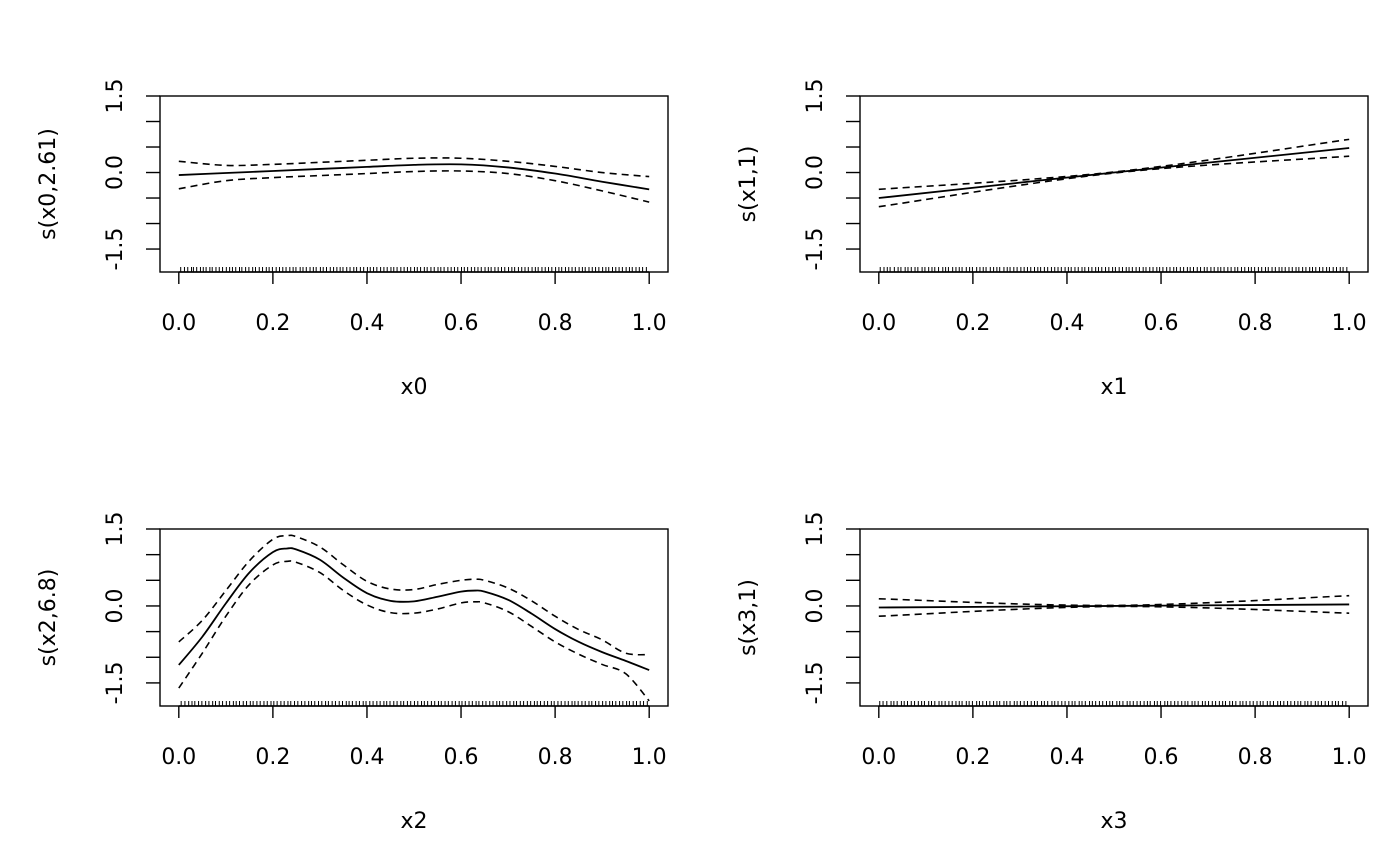  What do you see at coordinates (413, 821) in the screenshot?
I see `x-axis-title: x2` at bounding box center [413, 821].